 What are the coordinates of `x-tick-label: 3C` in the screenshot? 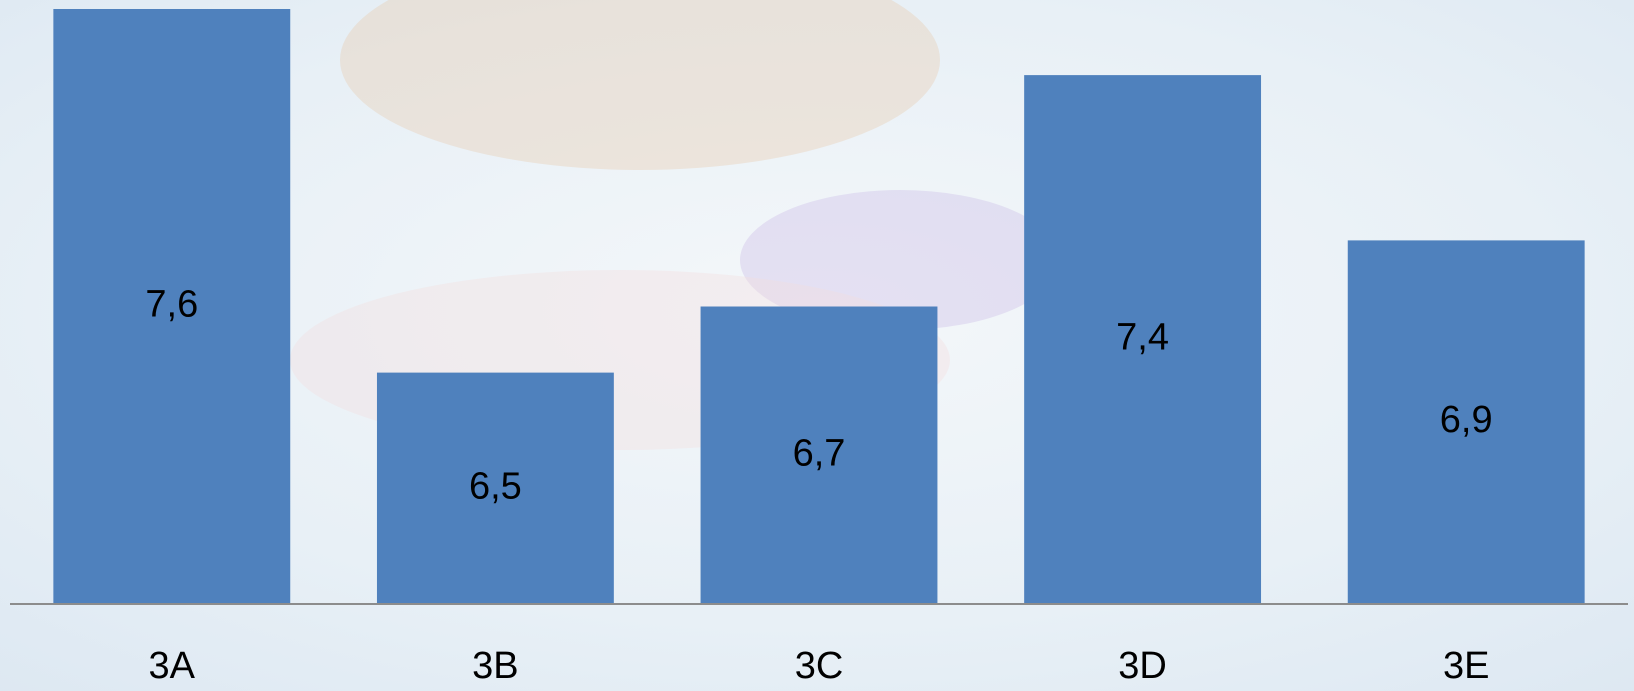 It's located at (819, 666).